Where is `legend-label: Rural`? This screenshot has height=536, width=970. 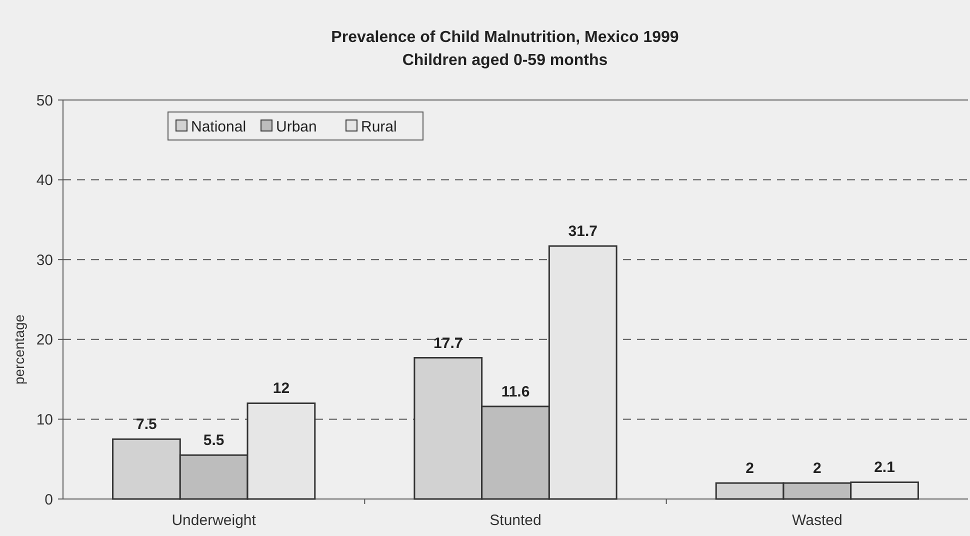
legend-label: Rural is located at coordinates (379, 127).